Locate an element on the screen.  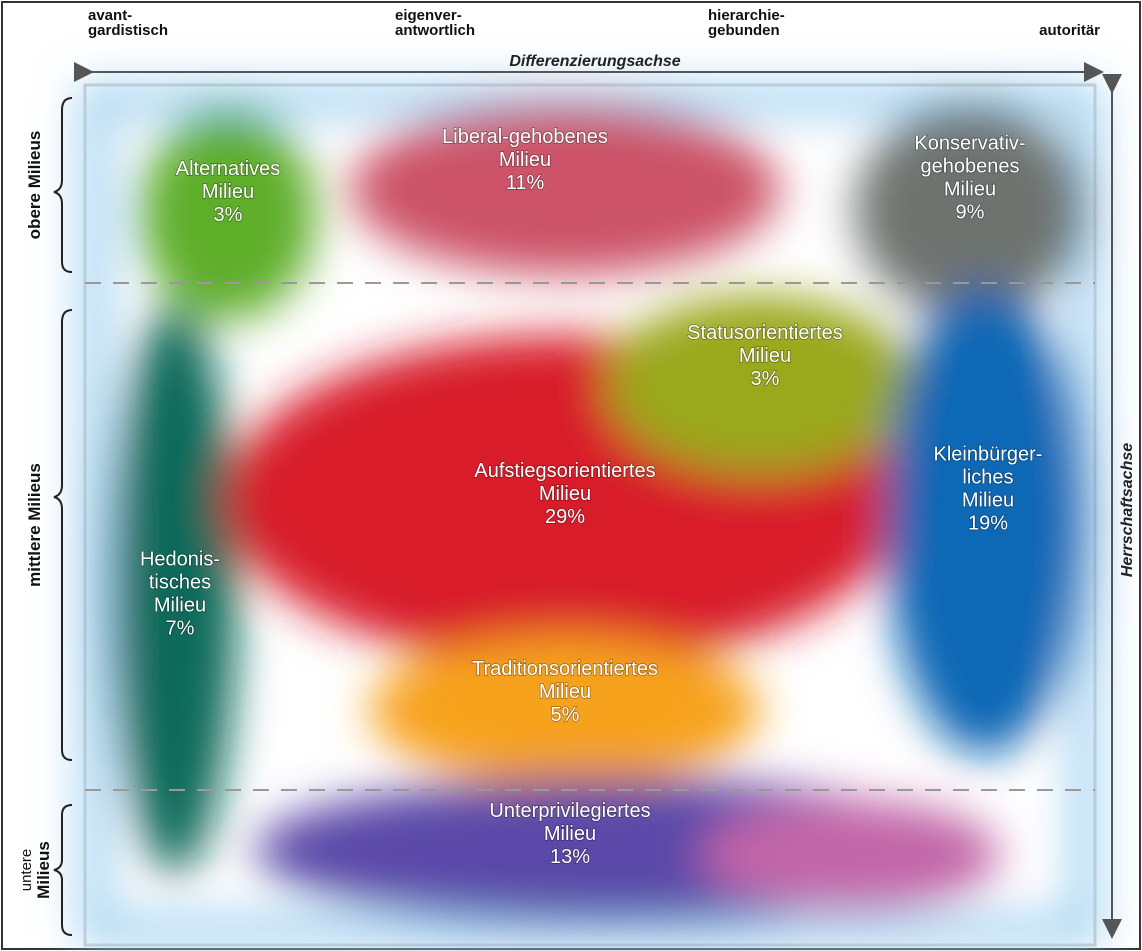
side-label: untere is located at coordinates (26, 870).